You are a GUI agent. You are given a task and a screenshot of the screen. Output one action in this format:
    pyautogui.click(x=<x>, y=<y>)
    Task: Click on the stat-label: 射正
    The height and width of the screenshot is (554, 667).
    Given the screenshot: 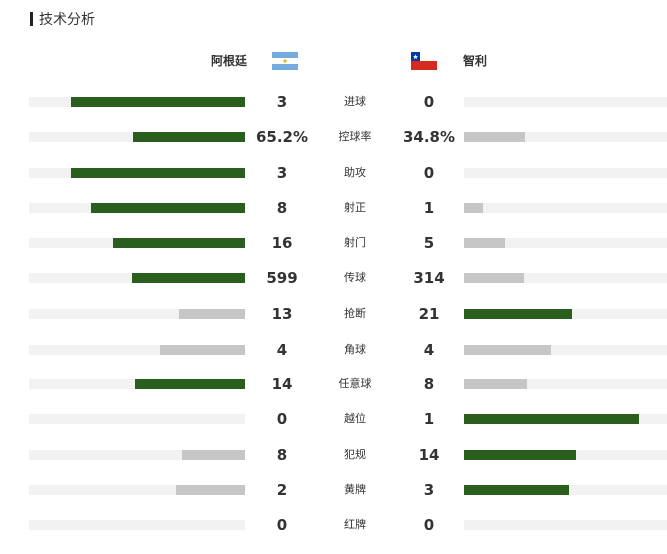 What is the action you would take?
    pyautogui.click(x=355, y=207)
    